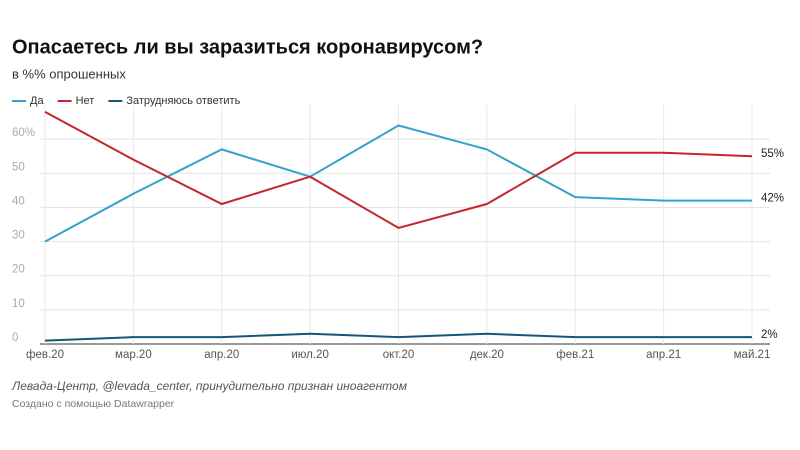 This screenshot has width=800, height=450. I want to click on y-tick-label: 30, so click(18, 236).